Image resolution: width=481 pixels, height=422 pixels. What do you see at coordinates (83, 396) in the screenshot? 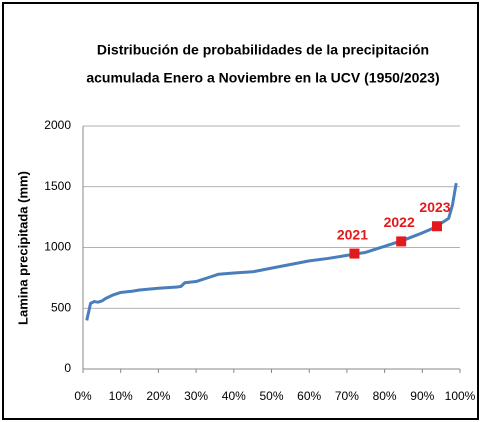
I see `x-tick-label: 0%` at bounding box center [83, 396].